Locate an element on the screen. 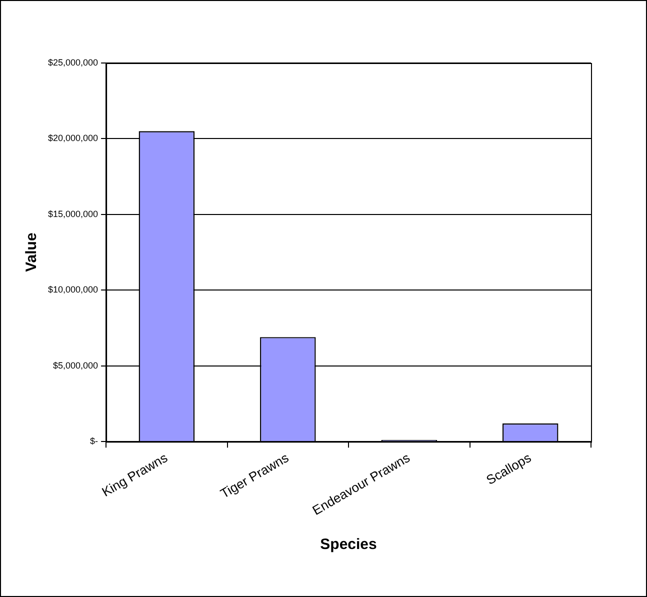  y-tick-label: $20,000,000 is located at coordinates (73, 138).